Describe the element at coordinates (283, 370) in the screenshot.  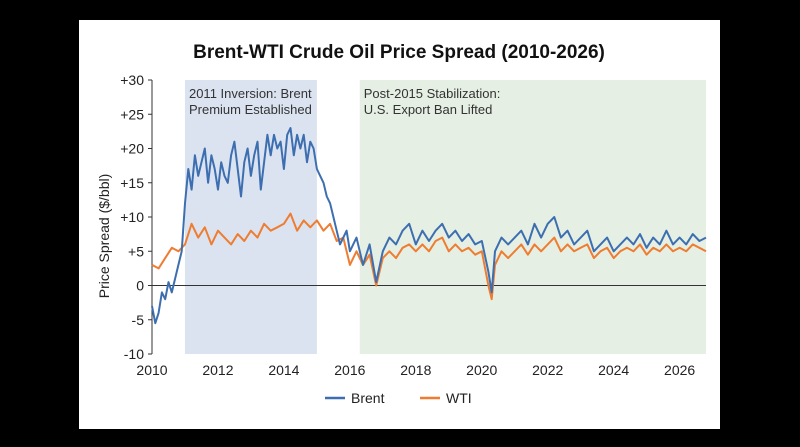
I see `x-tick-label: 2014` at that location.